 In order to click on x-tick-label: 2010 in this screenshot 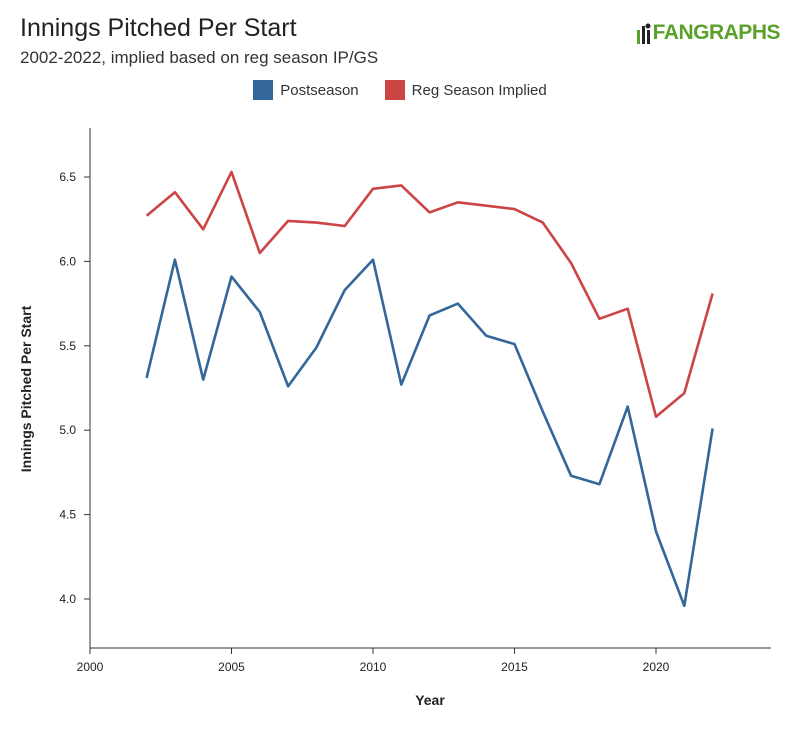, I will do `click(373, 667)`.